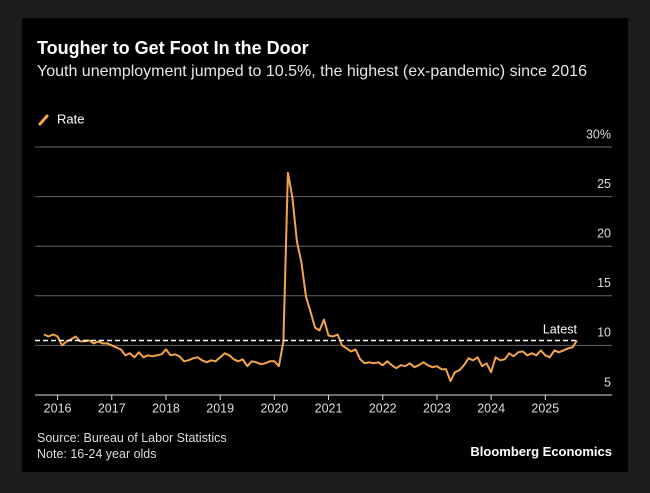 The height and width of the screenshot is (493, 650). What do you see at coordinates (274, 408) in the screenshot?
I see `x-tick-label: 2020` at bounding box center [274, 408].